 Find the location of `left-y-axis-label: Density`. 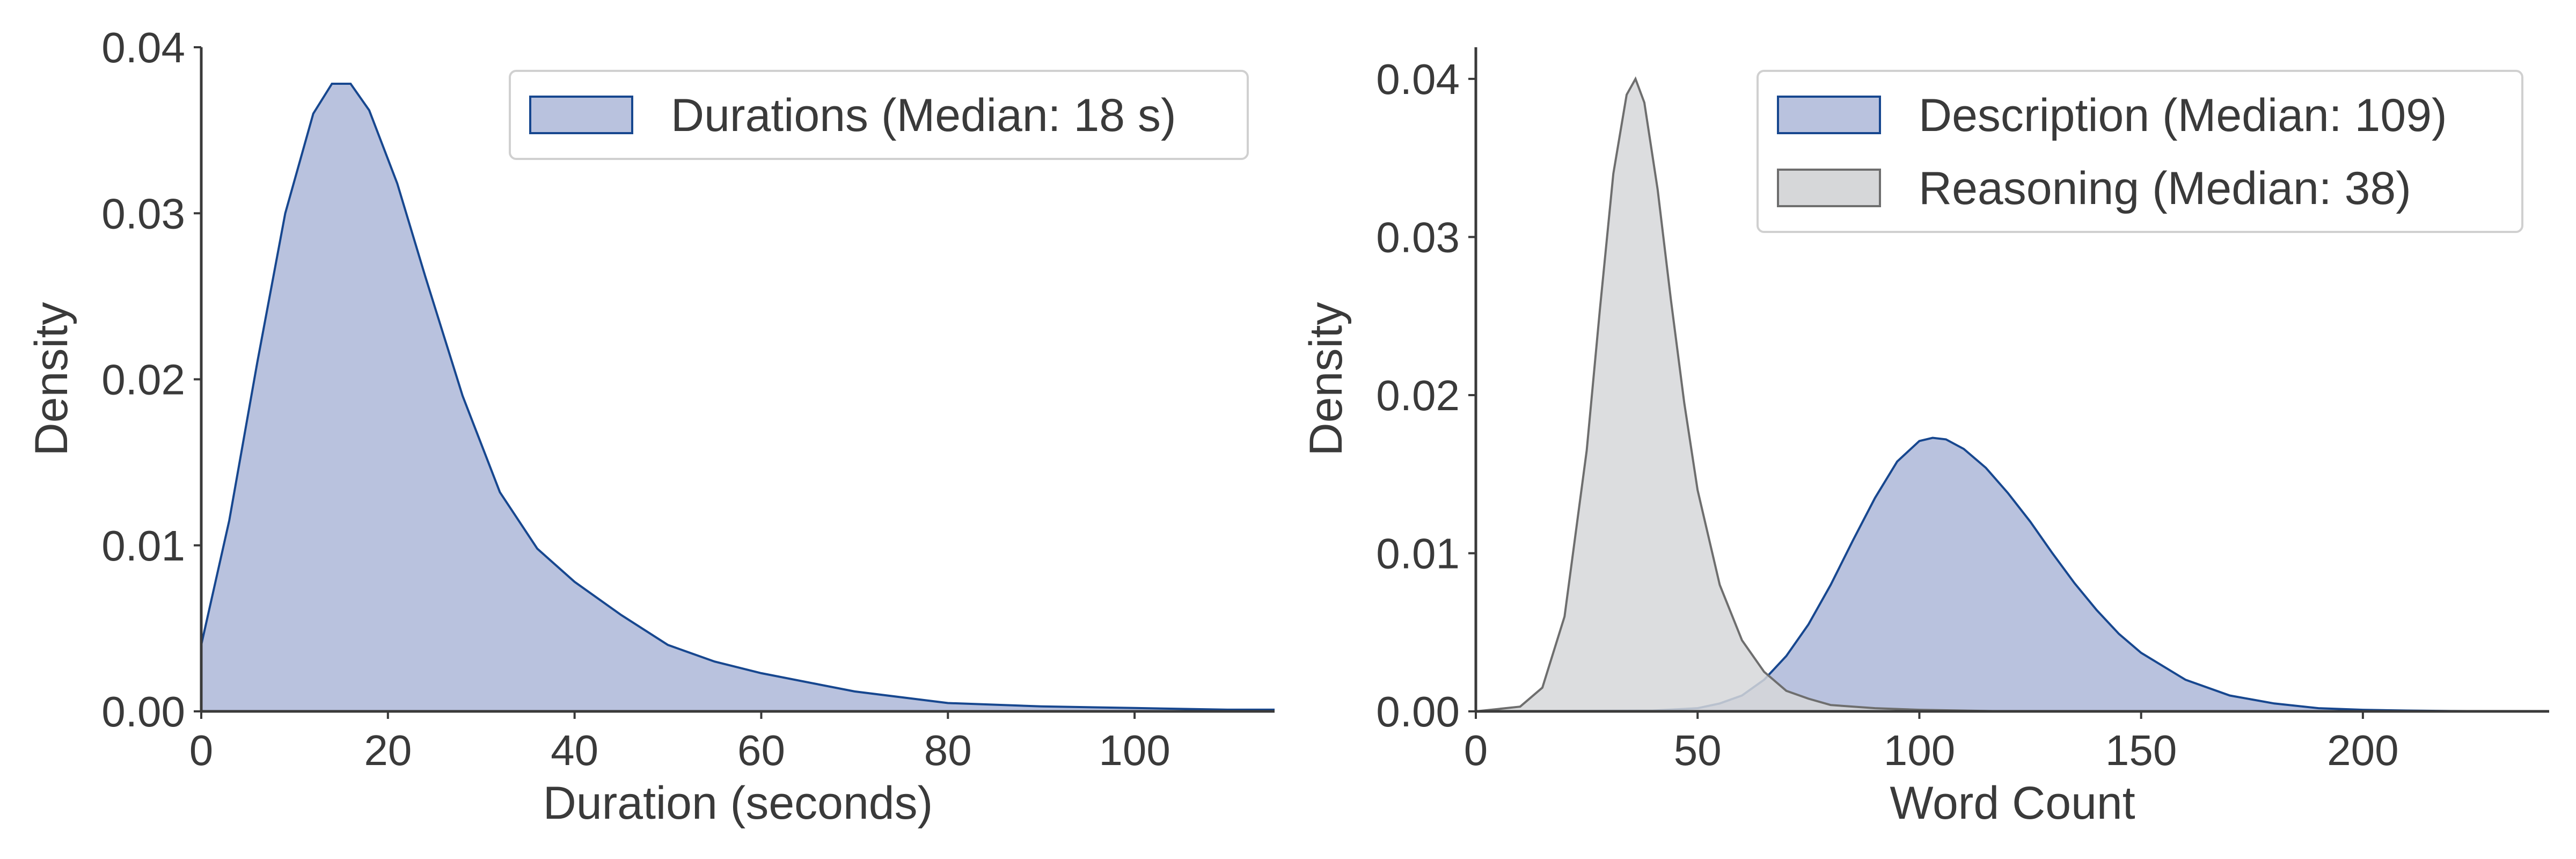

left-y-axis-label: Density is located at coordinates (51, 379).